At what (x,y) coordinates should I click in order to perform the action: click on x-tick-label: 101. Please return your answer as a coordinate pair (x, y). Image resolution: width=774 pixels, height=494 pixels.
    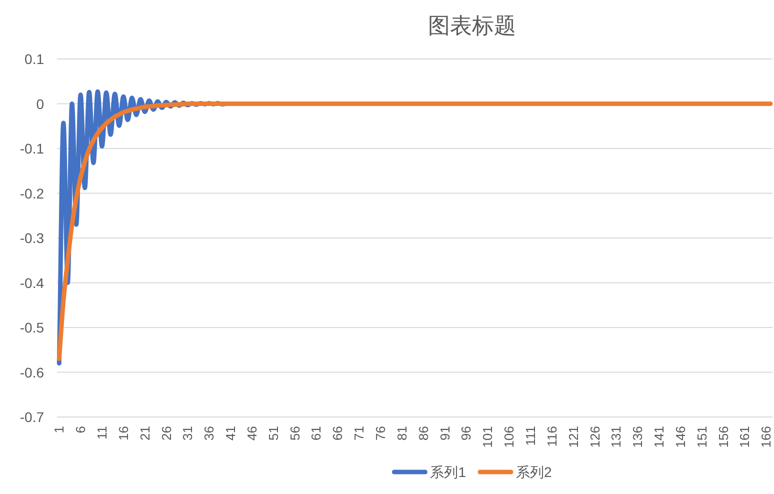
    Looking at the image, I should click on (488, 437).